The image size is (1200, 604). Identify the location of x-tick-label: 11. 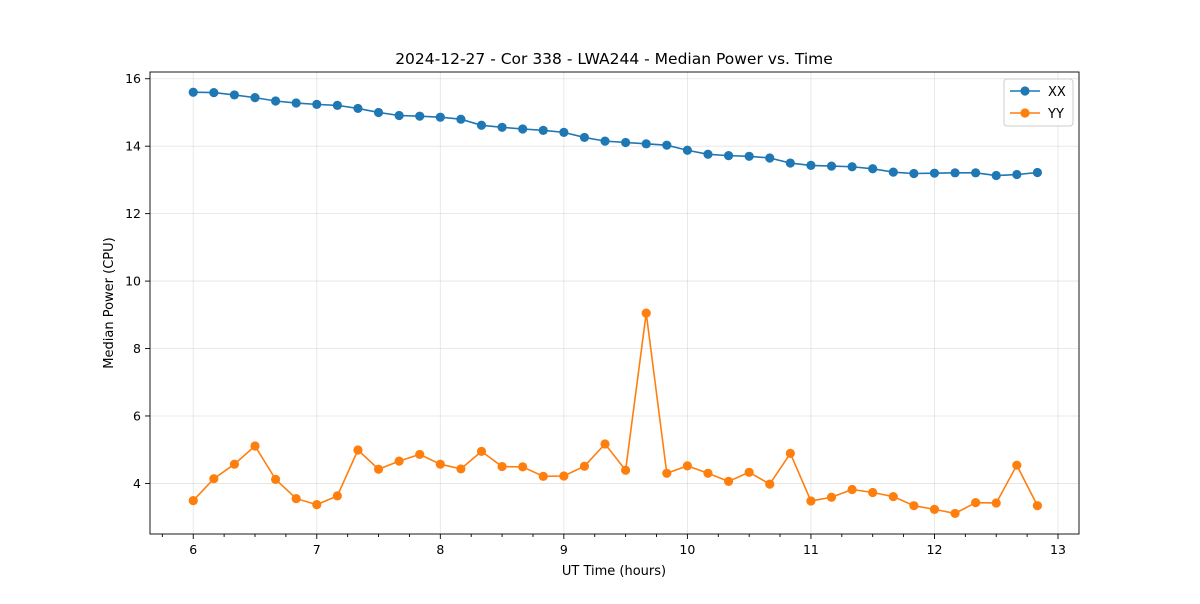
(811, 549).